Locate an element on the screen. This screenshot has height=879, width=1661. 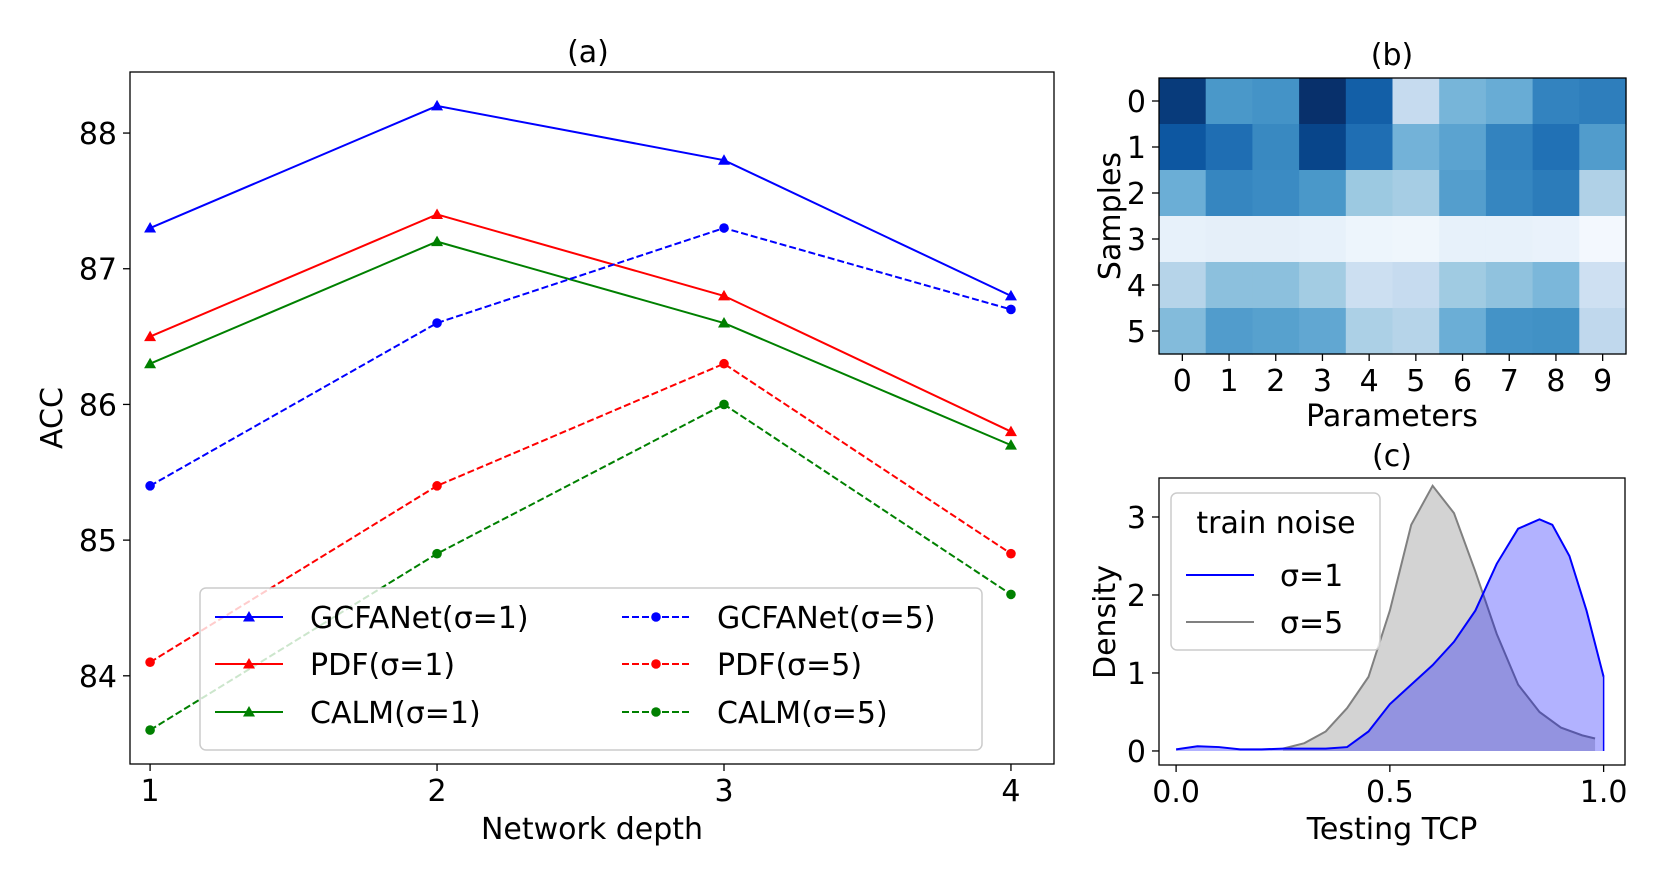
panel-b-y-tick-label: 4 is located at coordinates (1136, 286).